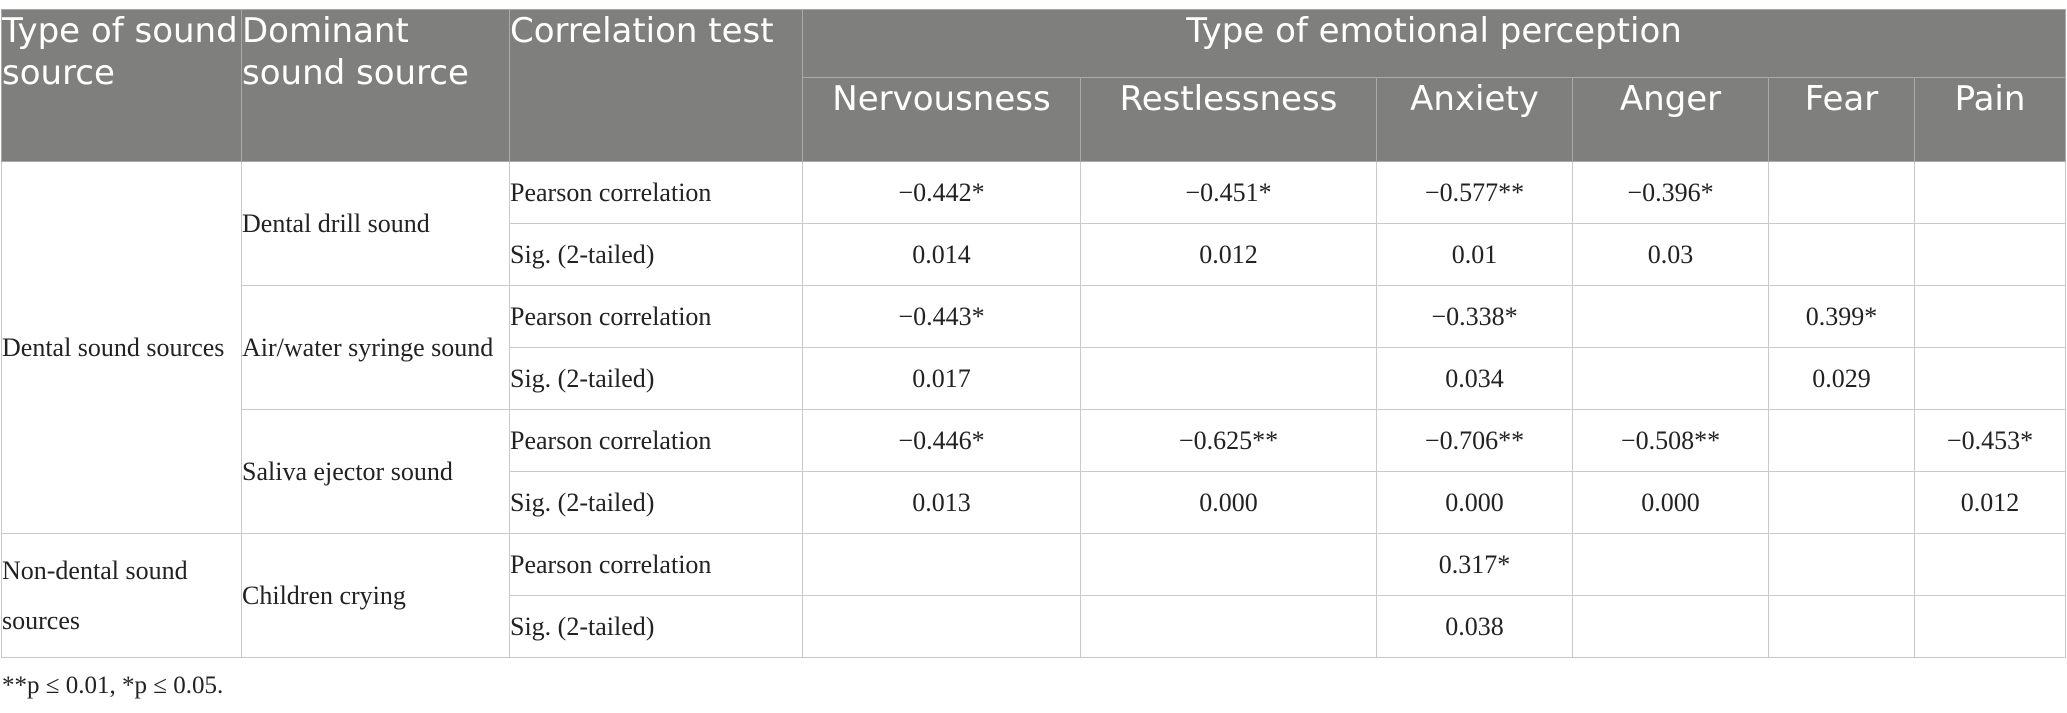  What do you see at coordinates (113, 685) in the screenshot?
I see `table-footnote: **p ≤ 0.01, *p ≤ 0.05.` at bounding box center [113, 685].